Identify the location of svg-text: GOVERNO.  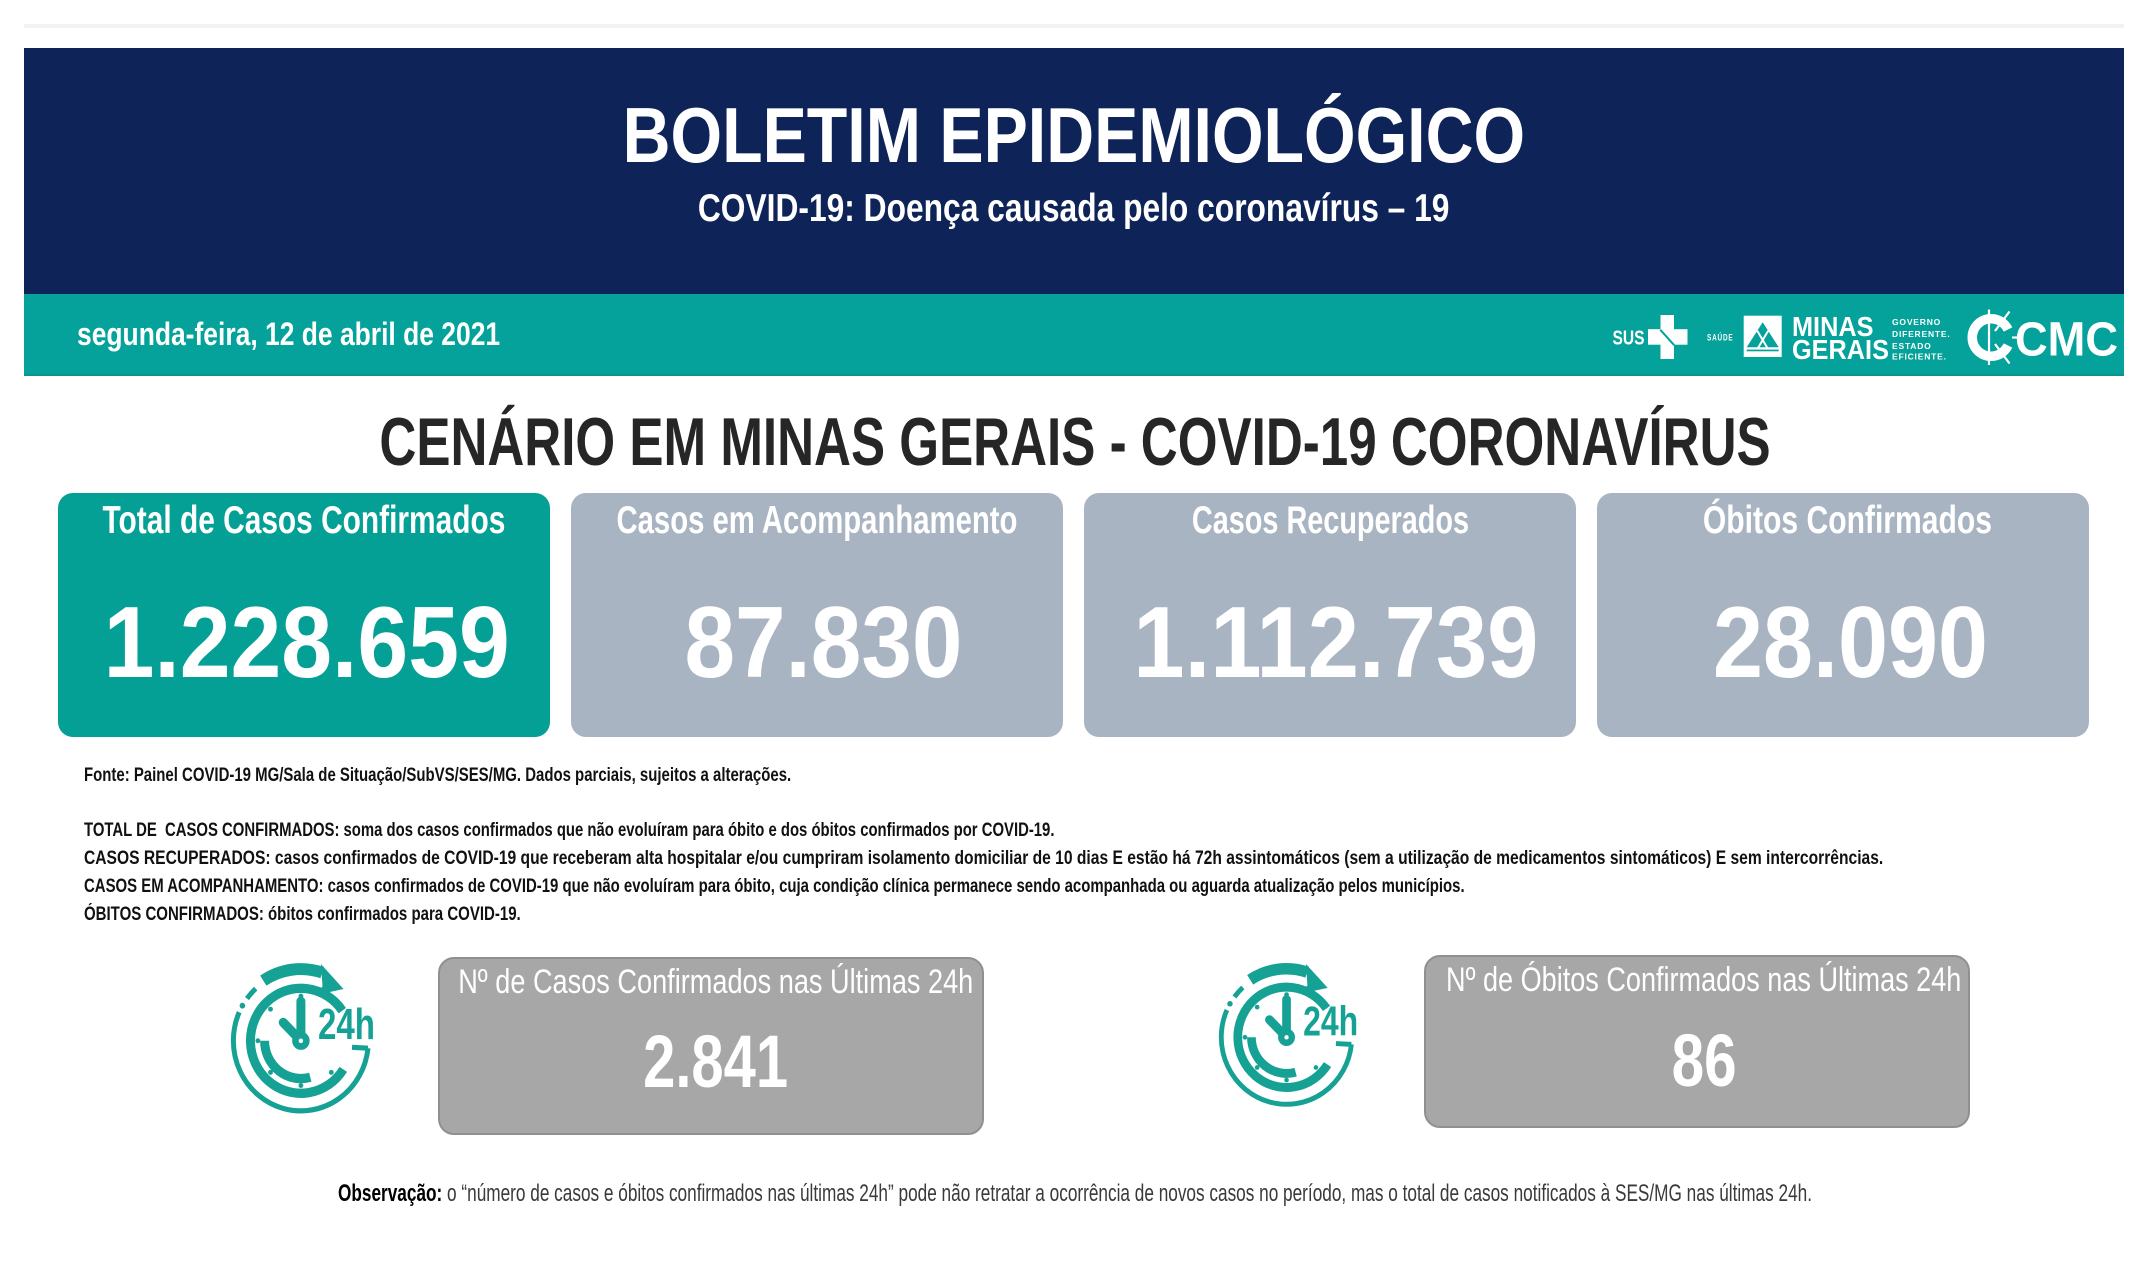
(1916, 322).